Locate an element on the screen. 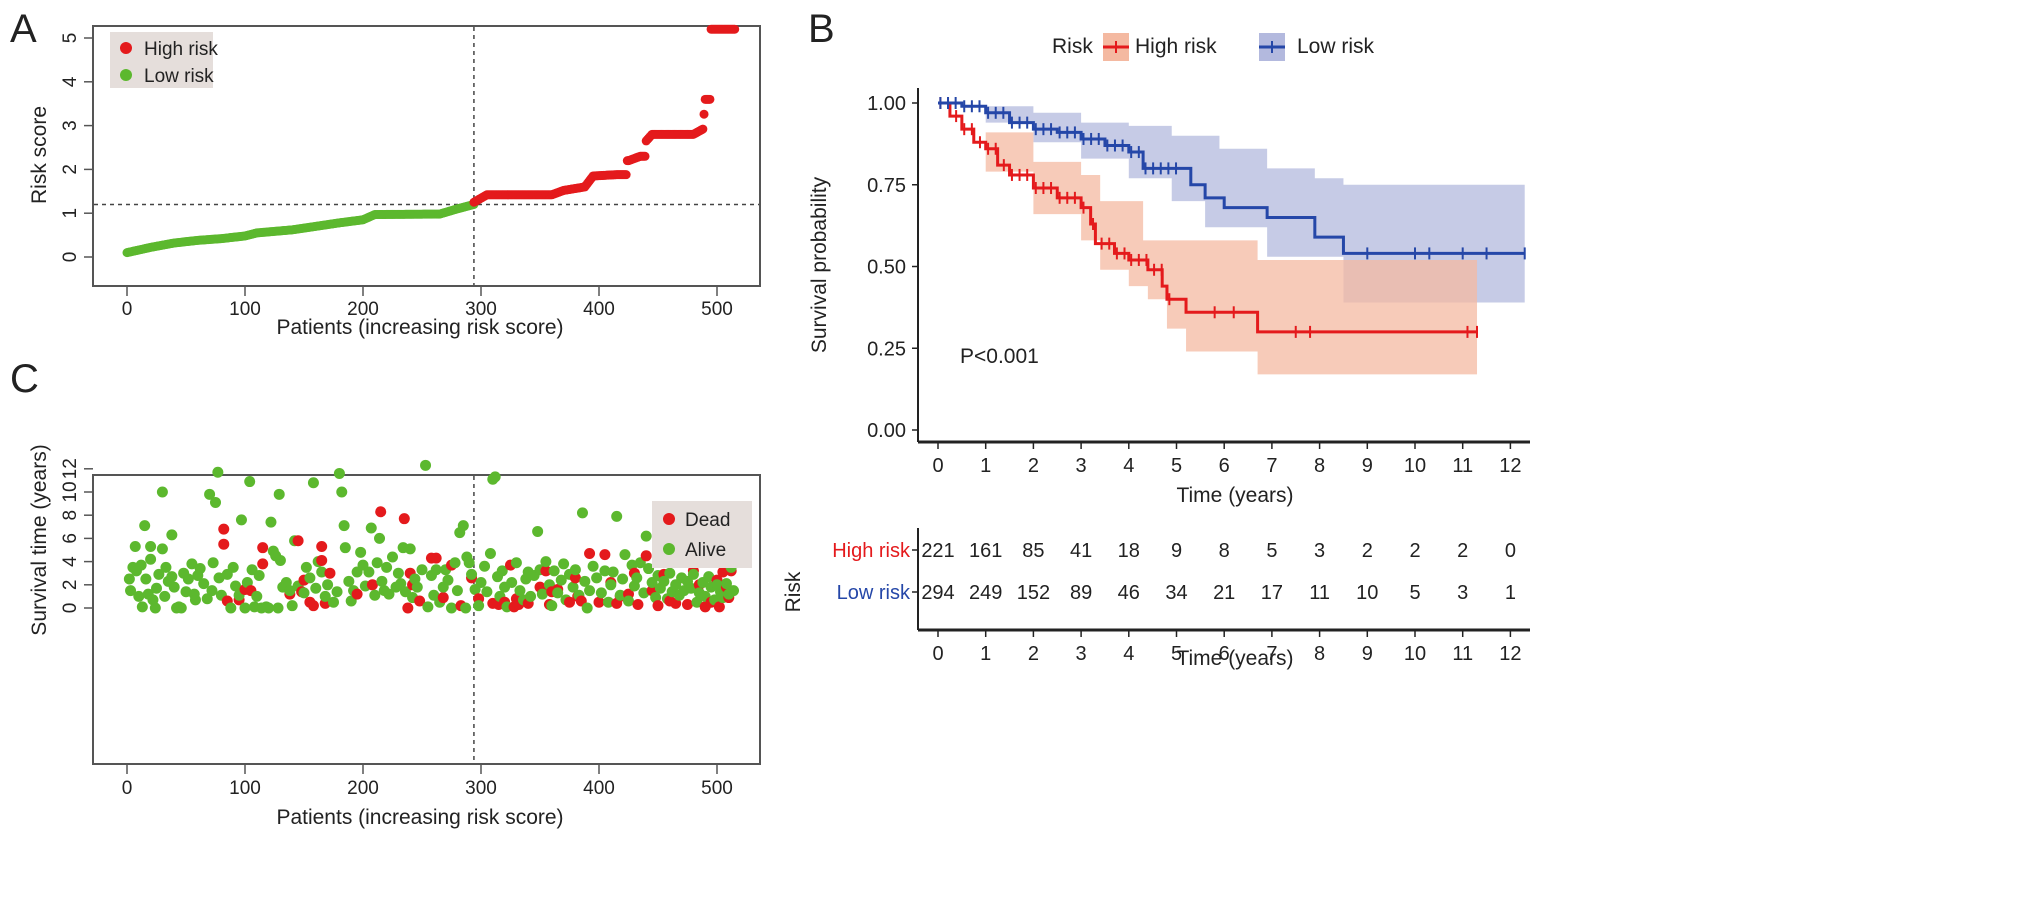 This screenshot has height=908, width=2032. legend-title: Risk is located at coordinates (1072, 46).